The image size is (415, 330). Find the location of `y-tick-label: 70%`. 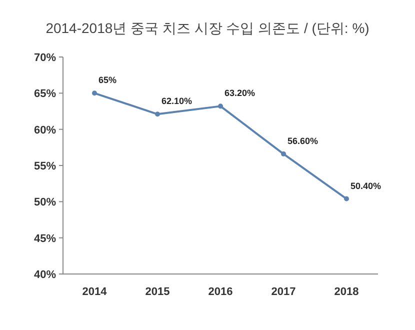

y-tick-label: 70% is located at coordinates (45, 58).